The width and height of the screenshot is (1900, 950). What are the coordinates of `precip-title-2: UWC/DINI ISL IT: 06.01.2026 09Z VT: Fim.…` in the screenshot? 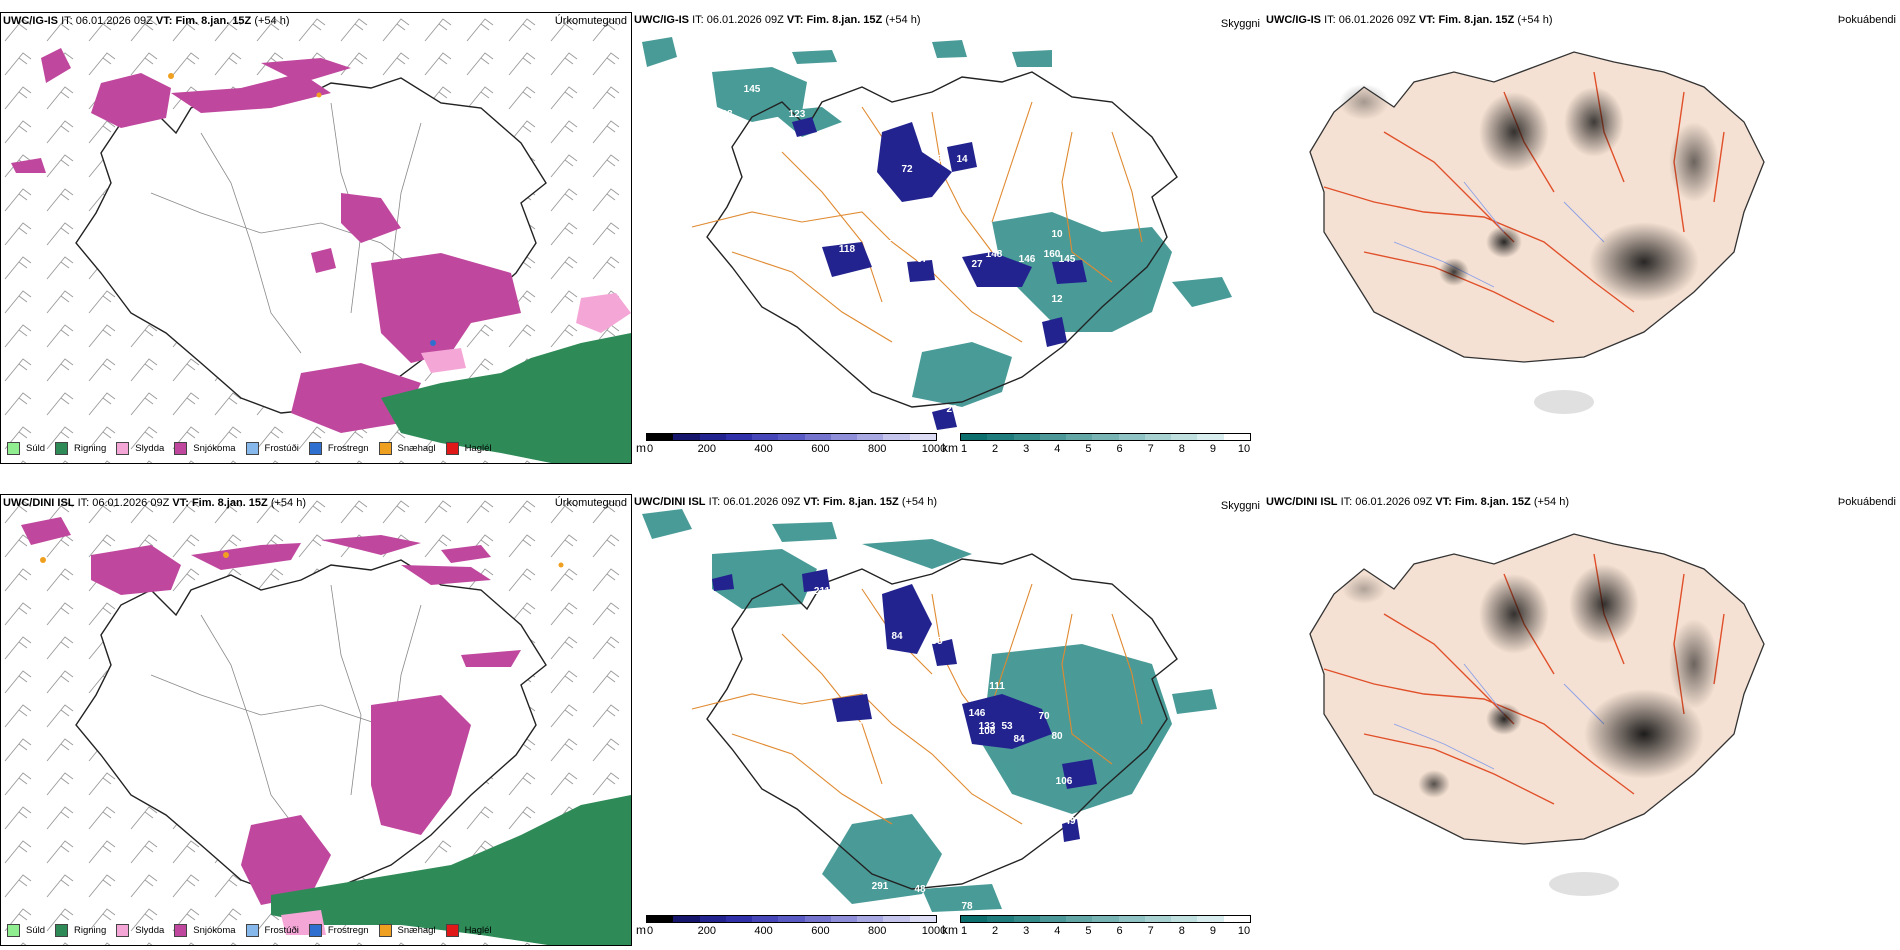 It's located at (154, 503).